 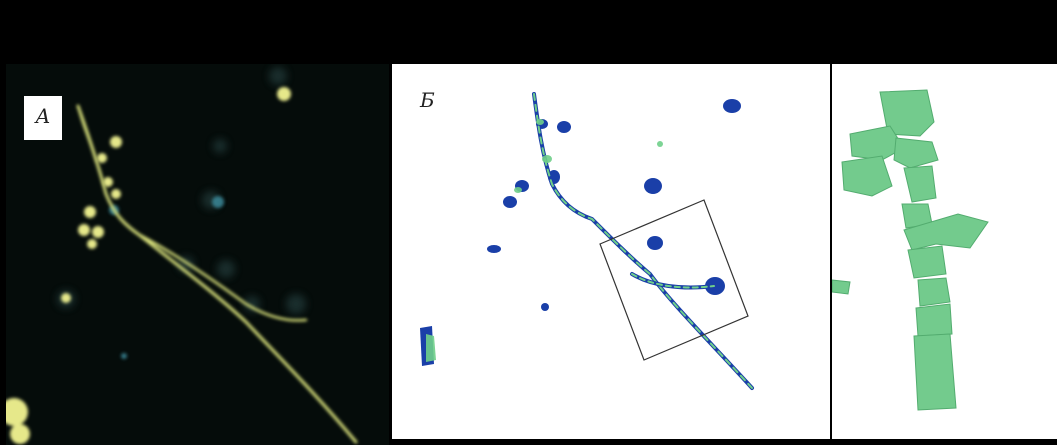 What do you see at coordinates (724, 442) in the screenshot?
I see `bottom-frame-bar` at bounding box center [724, 442].